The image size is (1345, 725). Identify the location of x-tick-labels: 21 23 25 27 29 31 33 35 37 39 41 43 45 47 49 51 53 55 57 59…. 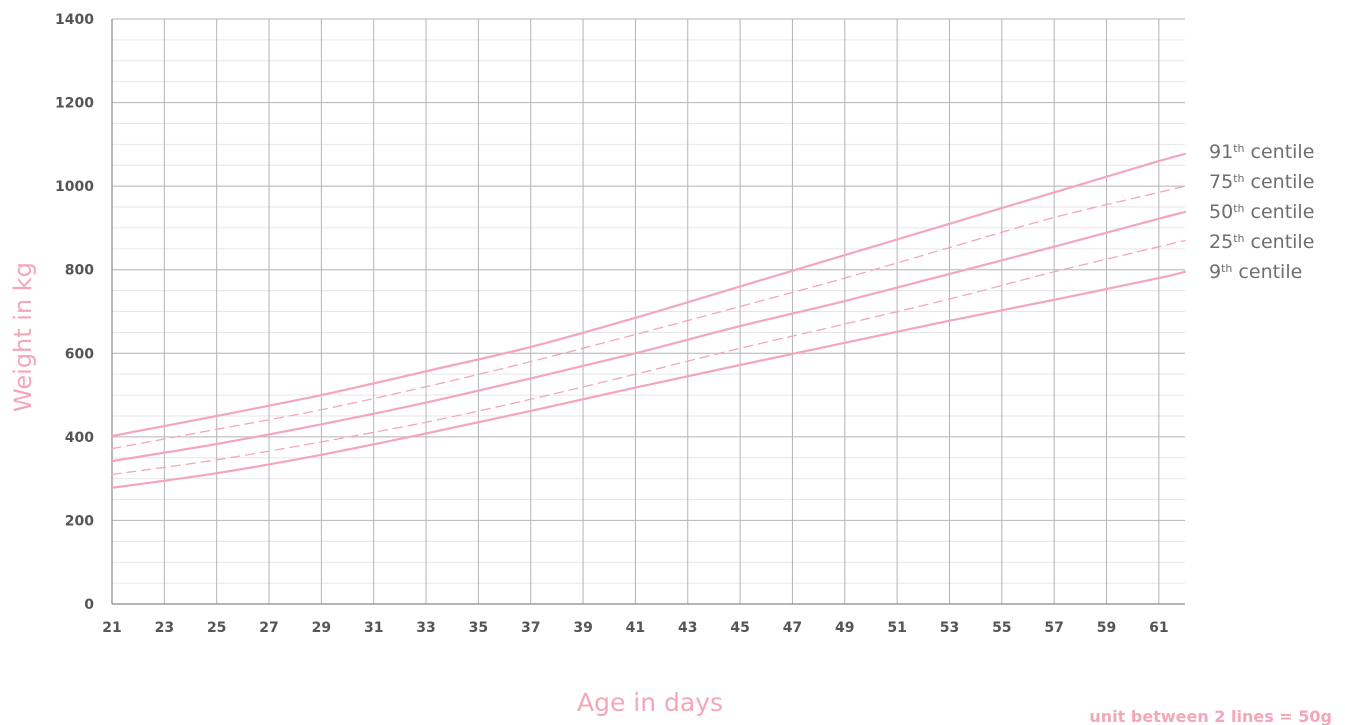
(635, 628).